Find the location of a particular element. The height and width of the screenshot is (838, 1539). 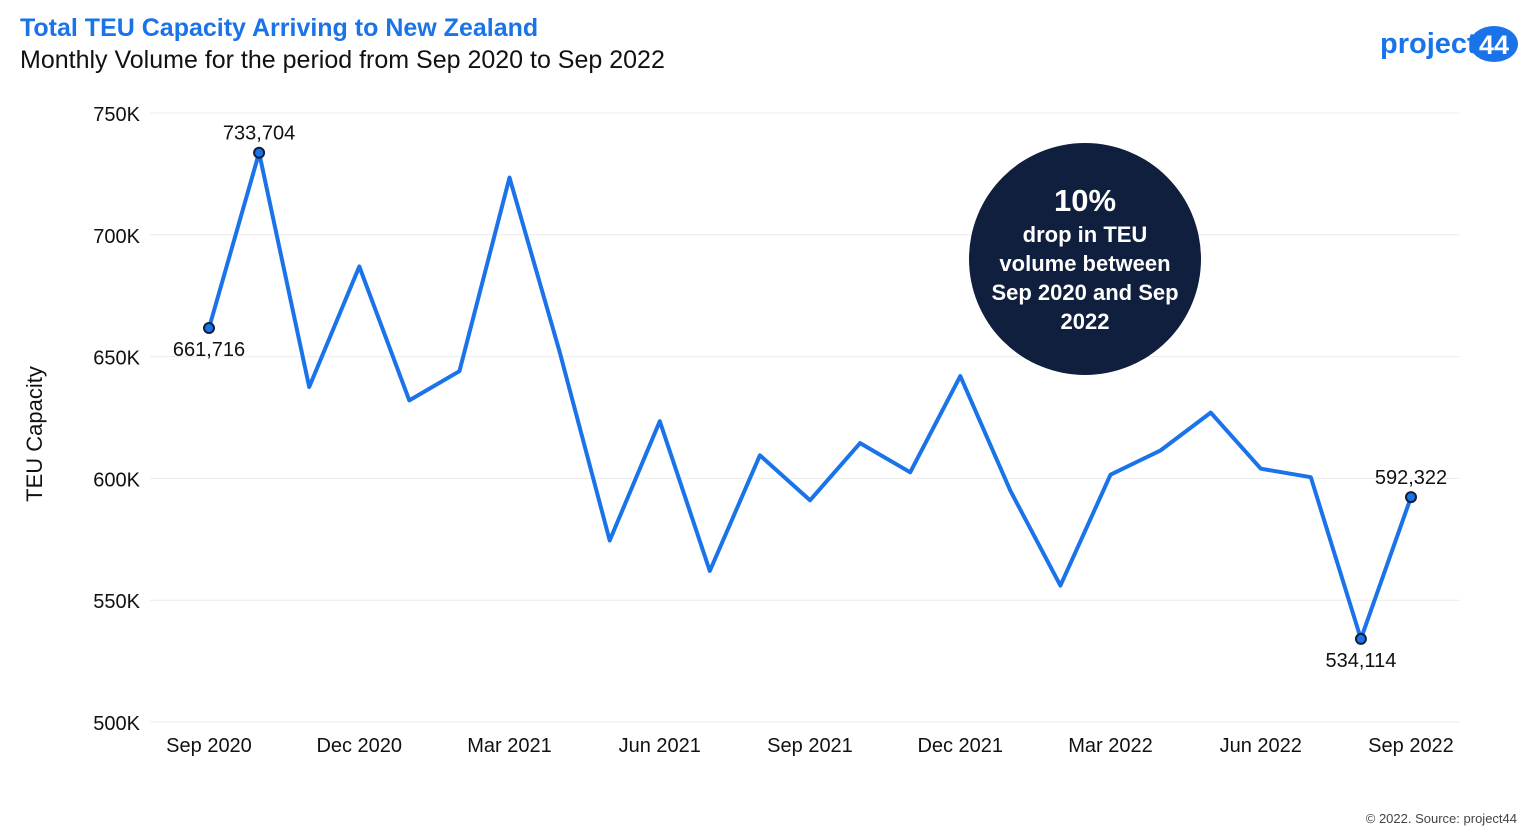

logo-badge is located at coordinates (1494, 44).